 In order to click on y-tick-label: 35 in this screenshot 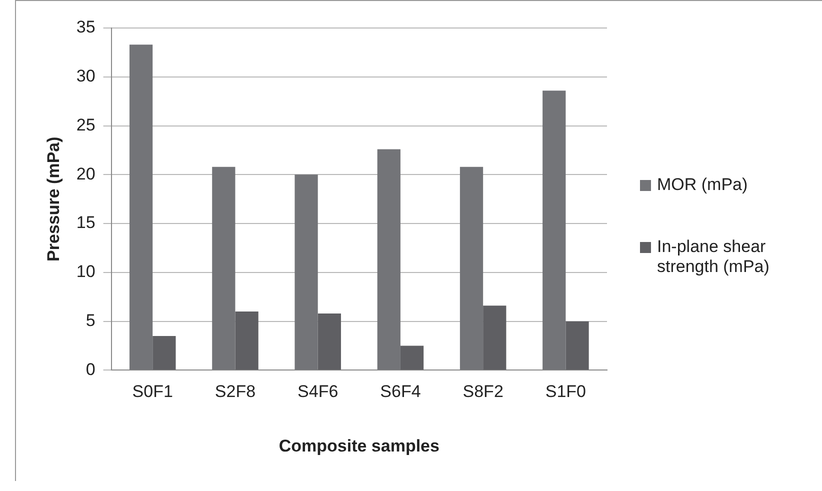, I will do `click(86, 27)`.